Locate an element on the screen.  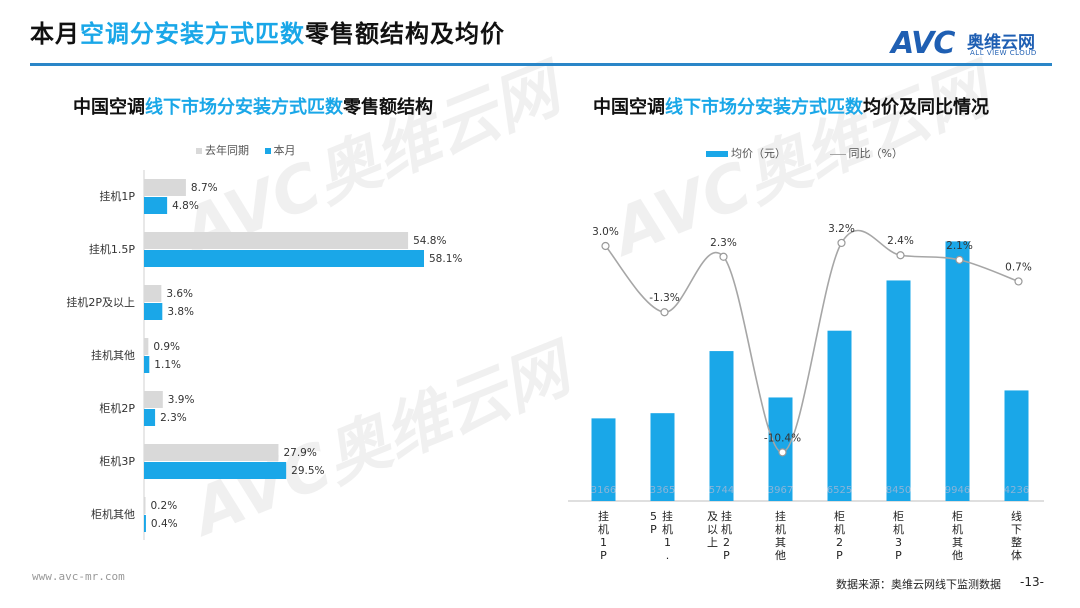
data-label-prev: 54.8% is located at coordinates (429, 241).